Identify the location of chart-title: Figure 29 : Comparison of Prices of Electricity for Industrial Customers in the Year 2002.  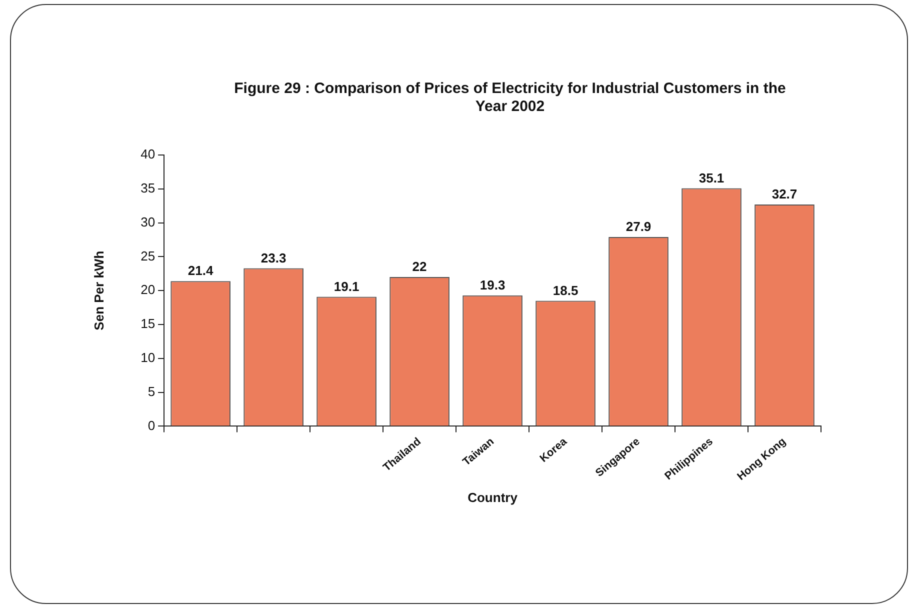
(510, 98).